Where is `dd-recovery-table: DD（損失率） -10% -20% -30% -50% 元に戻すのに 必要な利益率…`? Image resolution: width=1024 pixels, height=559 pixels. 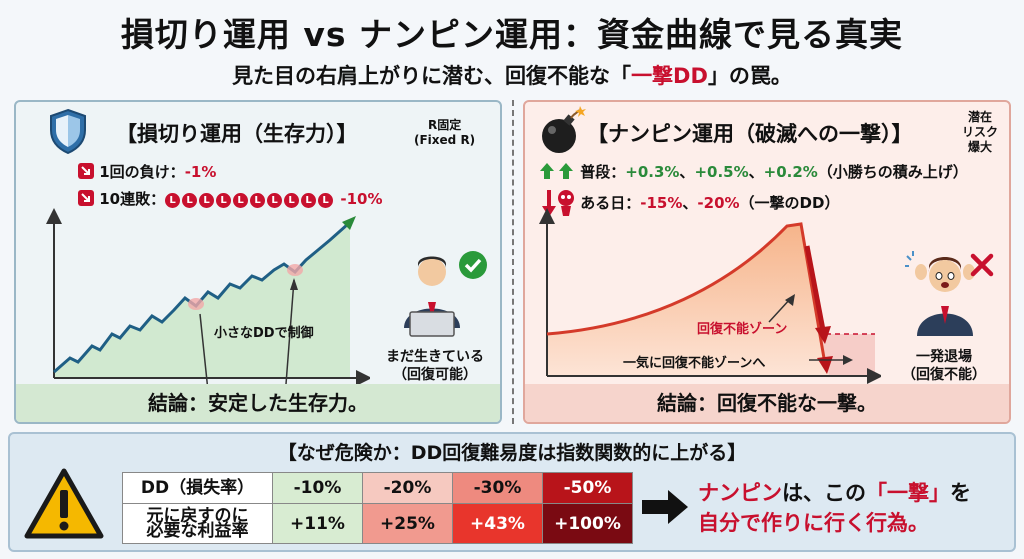 dd-recovery-table: DD（損失率） -10% -20% -30% -50% 元に戻すのに 必要な利益率… is located at coordinates (377, 508).